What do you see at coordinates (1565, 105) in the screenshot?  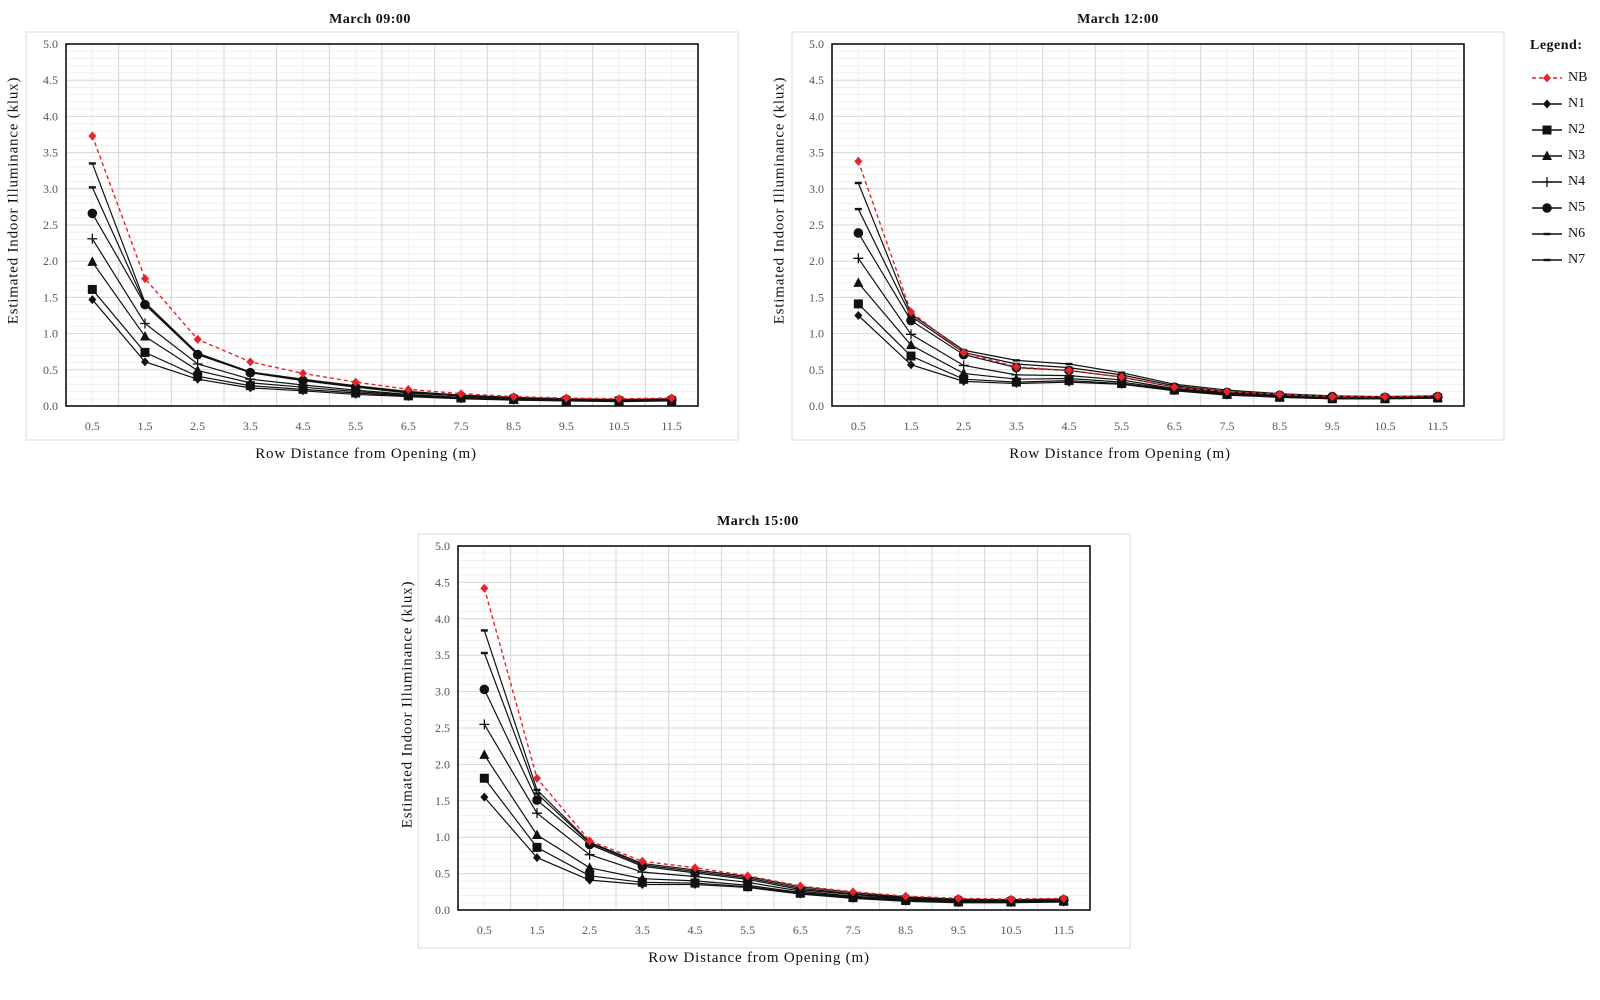 I see `legend-item-n1: N1` at bounding box center [1565, 105].